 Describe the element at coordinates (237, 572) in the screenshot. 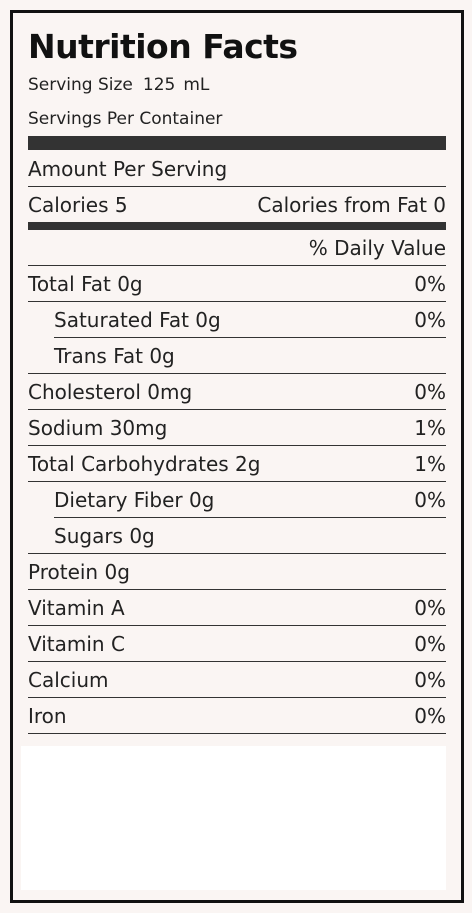

I see `nutrient-row-protein: Protein 0g` at that location.